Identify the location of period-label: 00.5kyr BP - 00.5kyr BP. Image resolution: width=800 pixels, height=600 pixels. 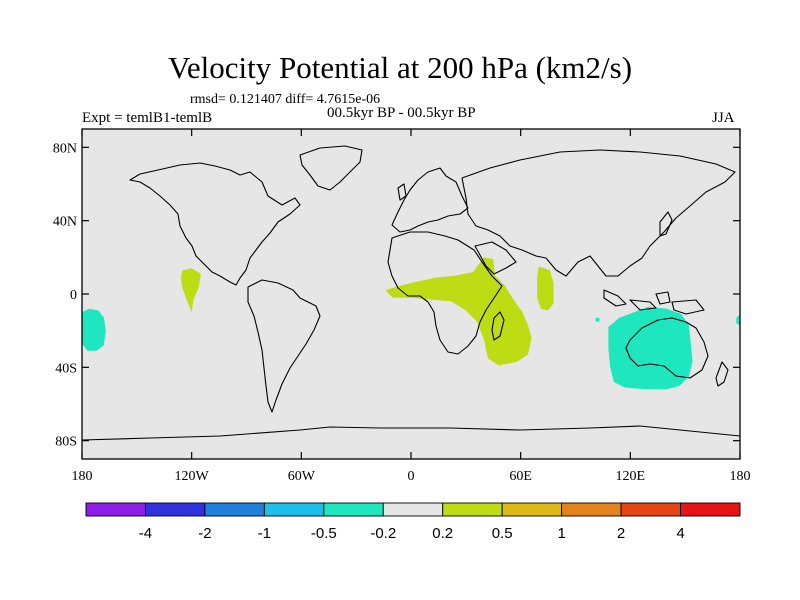
(401, 113).